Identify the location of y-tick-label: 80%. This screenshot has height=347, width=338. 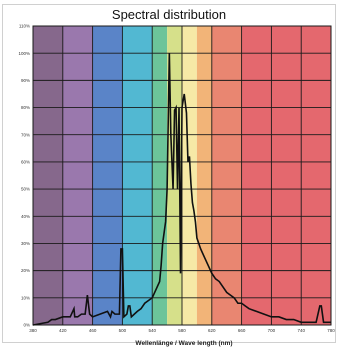
(25, 107).